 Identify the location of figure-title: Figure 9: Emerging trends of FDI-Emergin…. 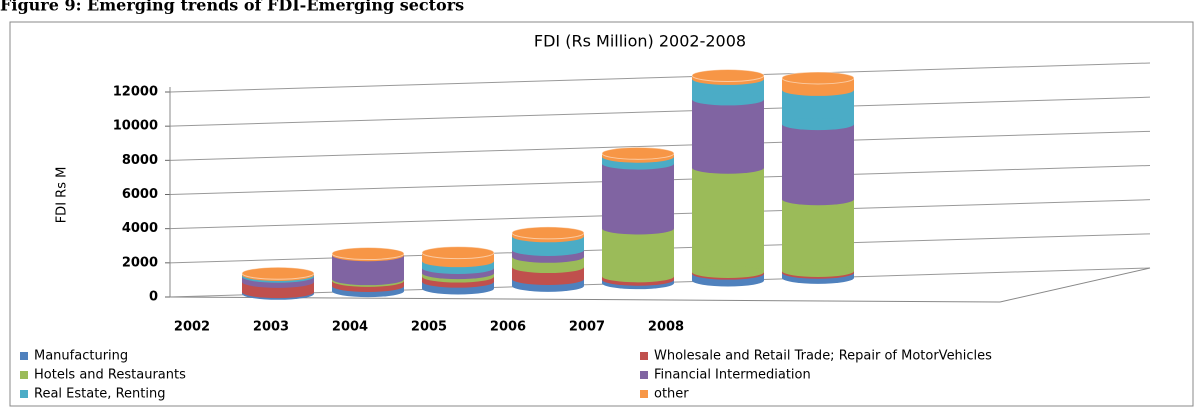
(232, 7).